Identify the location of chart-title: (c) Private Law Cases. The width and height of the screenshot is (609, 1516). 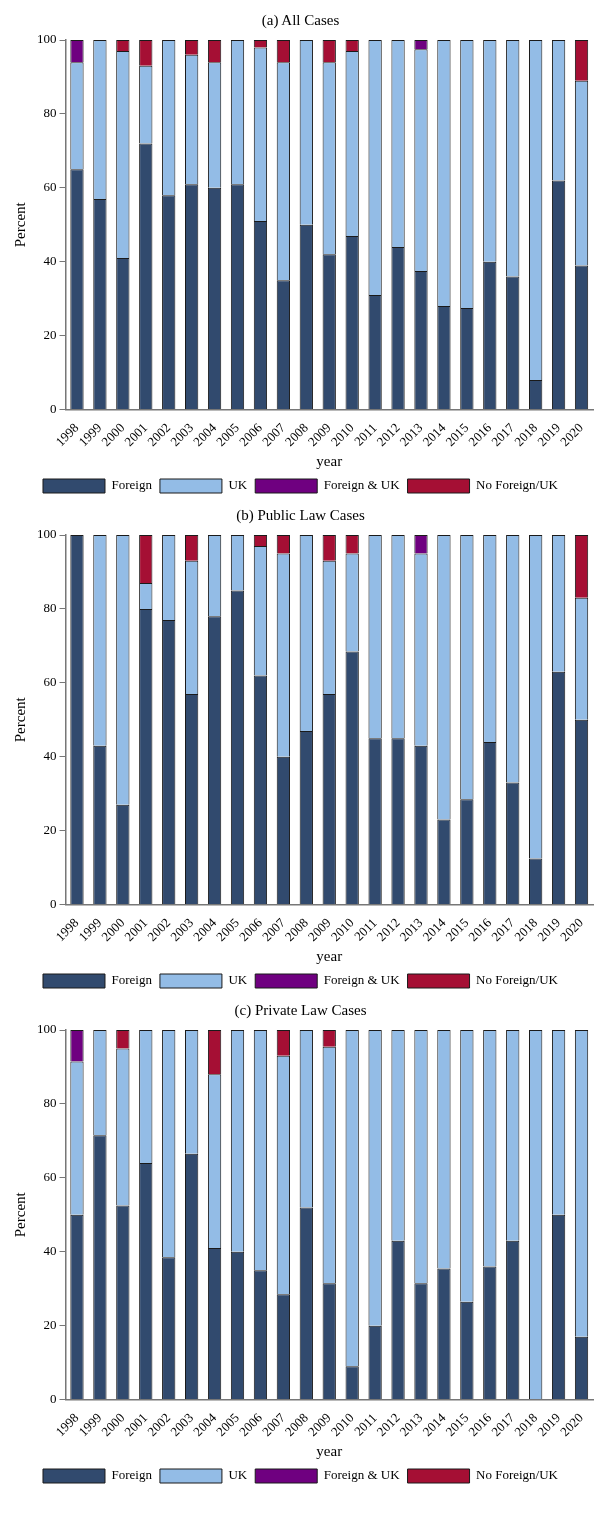
(300, 1010).